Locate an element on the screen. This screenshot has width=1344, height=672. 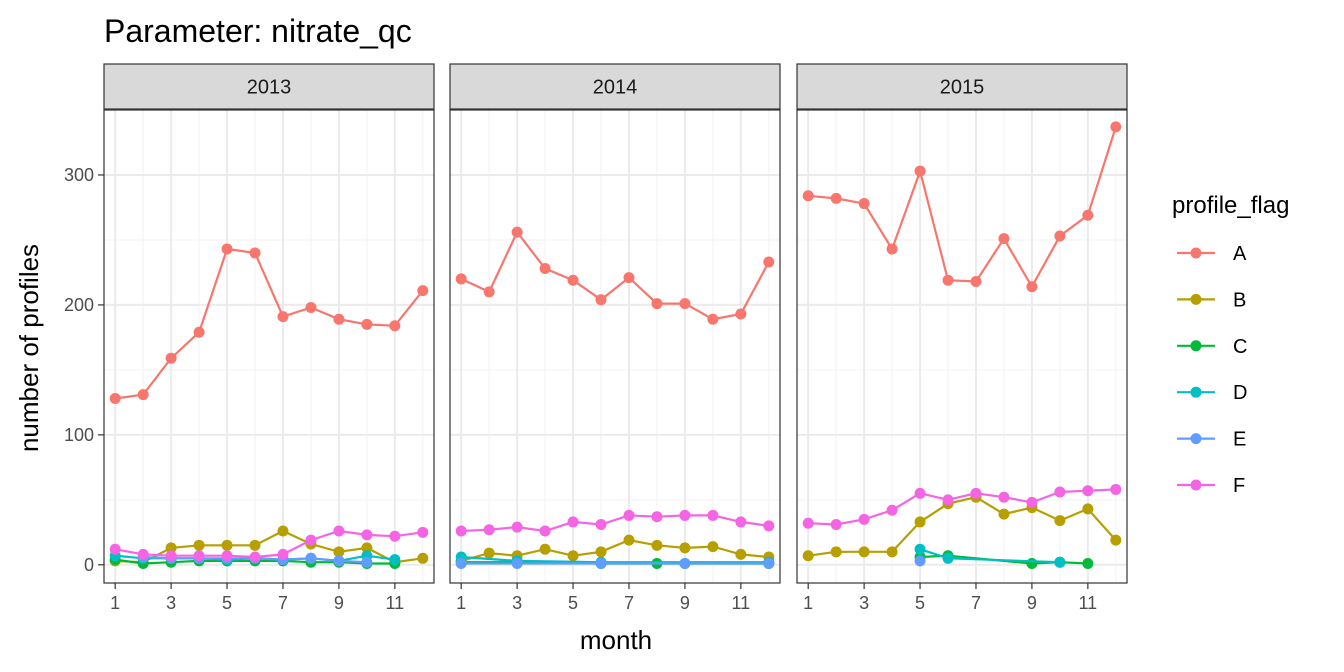
series-line-B is located at coordinates (614, 550).